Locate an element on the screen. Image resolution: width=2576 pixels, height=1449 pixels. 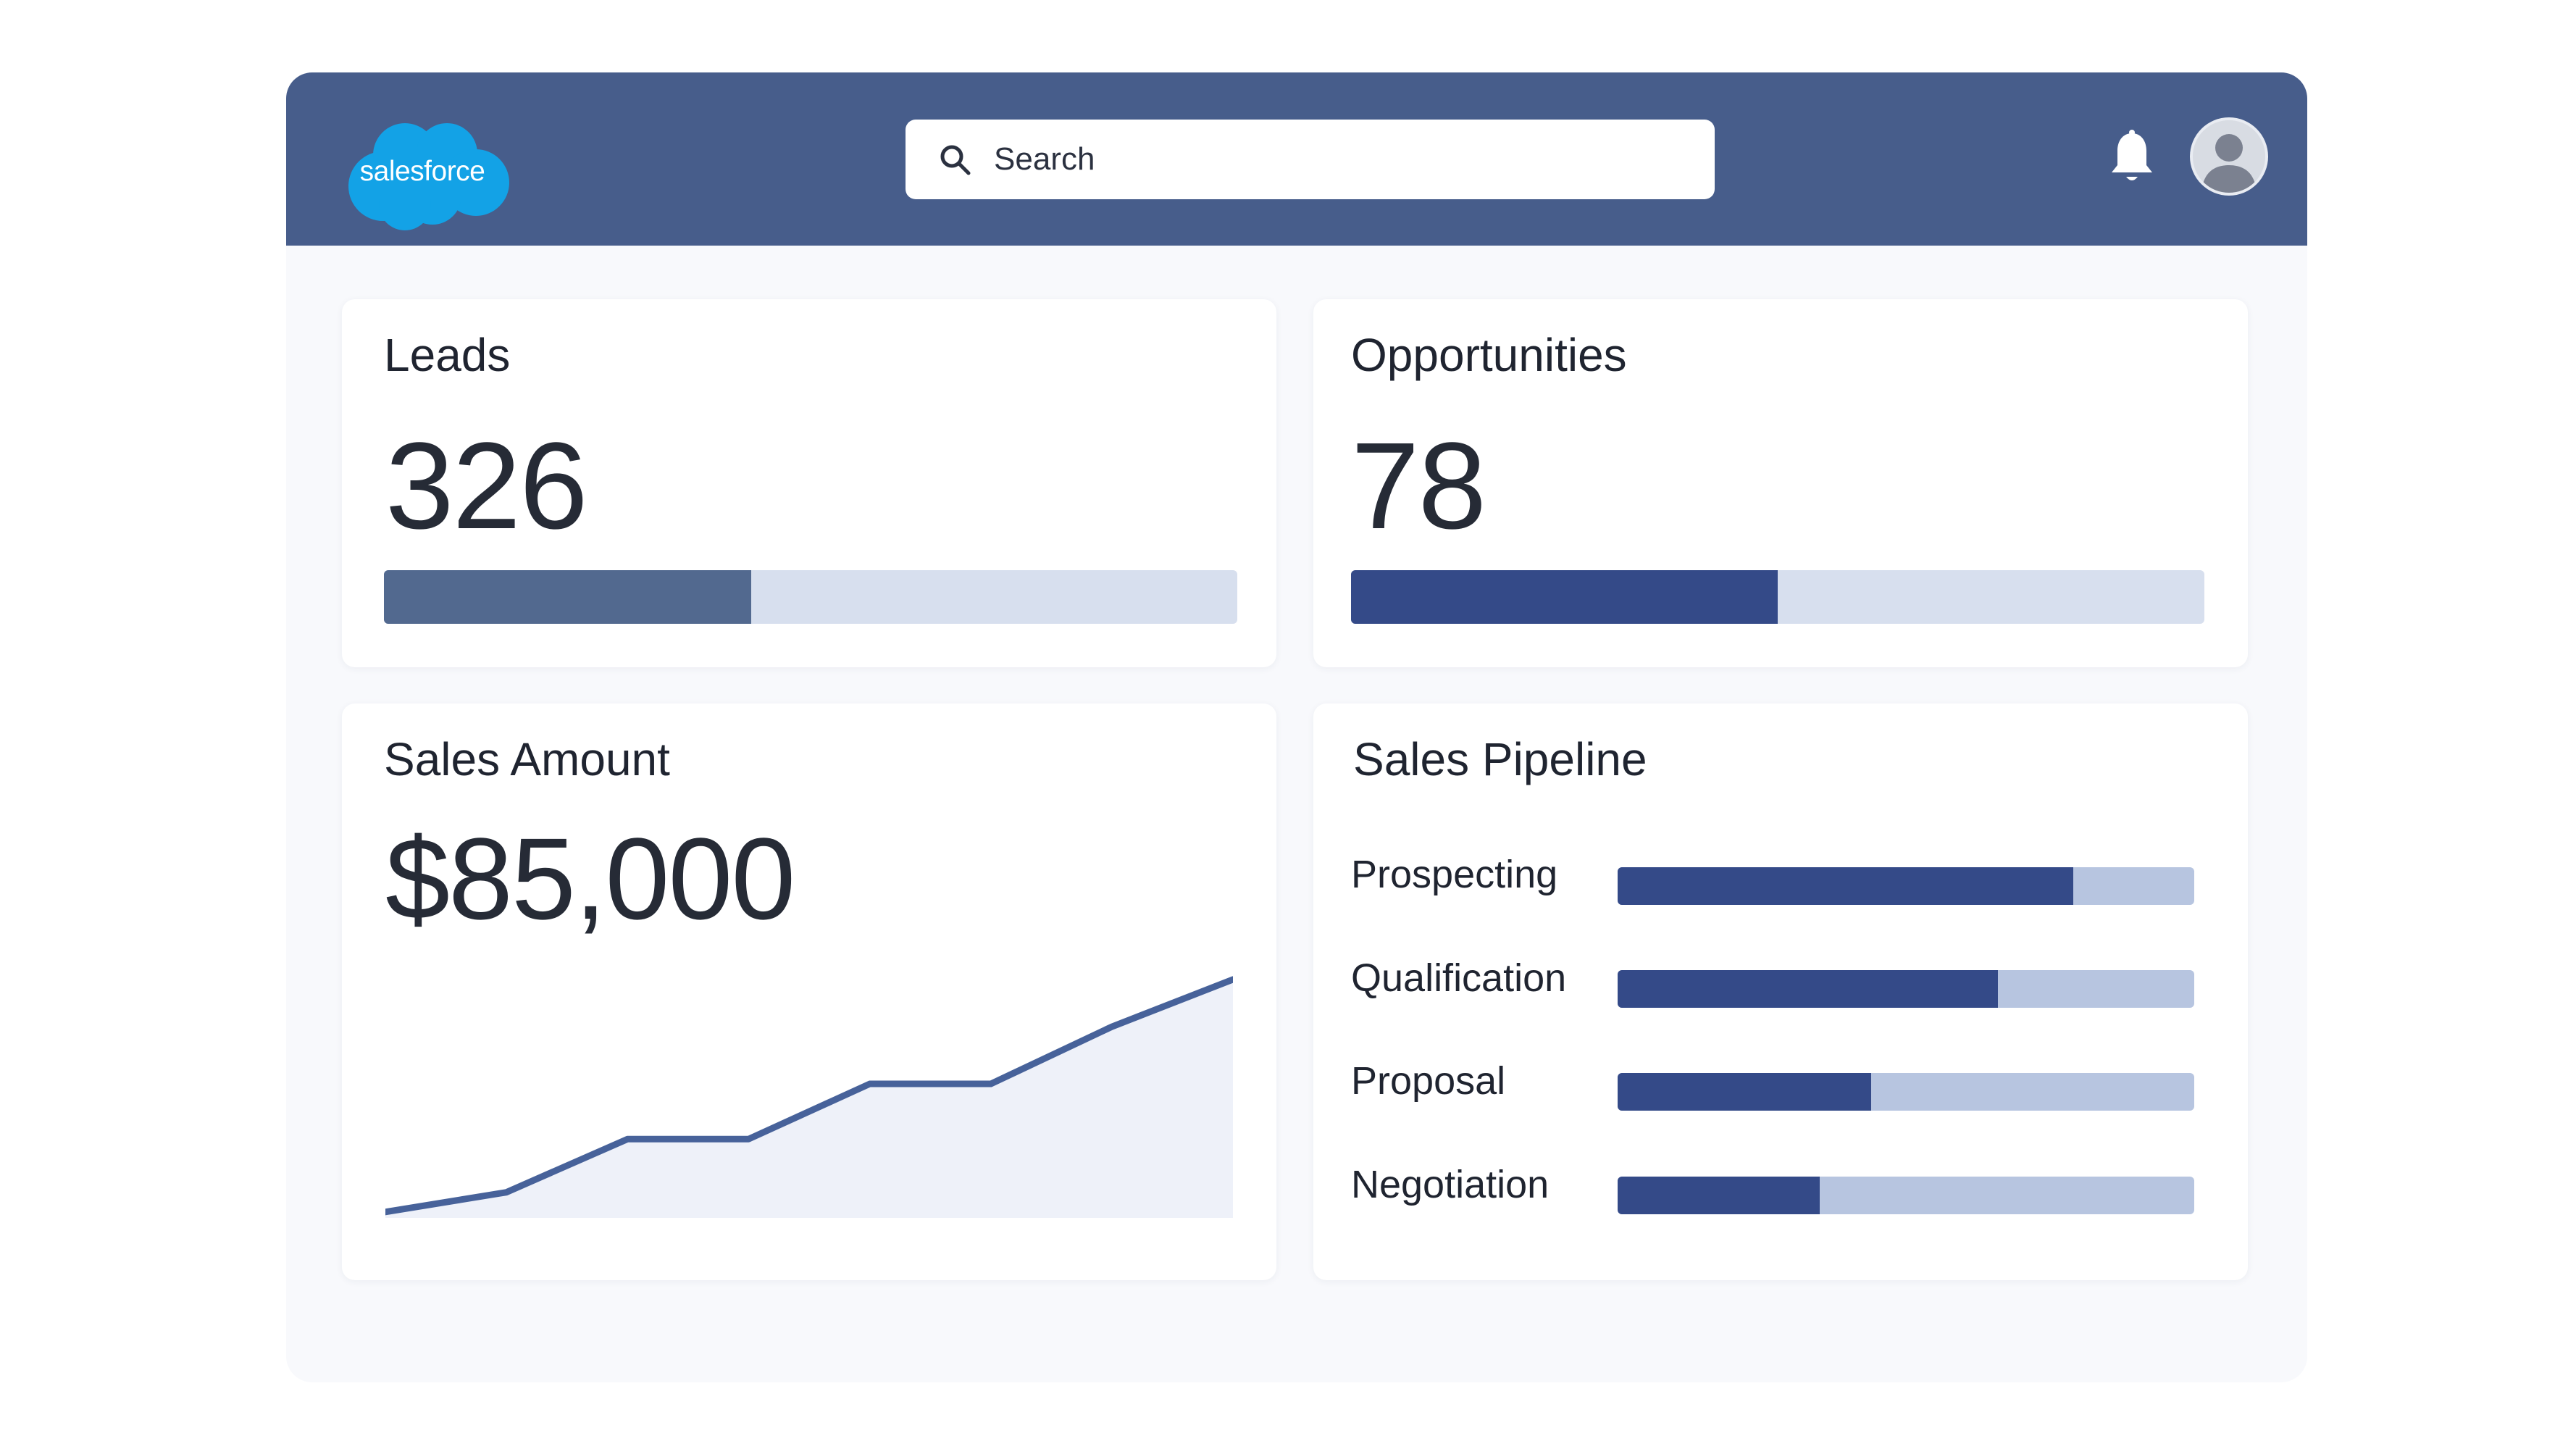
search-bar is located at coordinates (1310, 159).